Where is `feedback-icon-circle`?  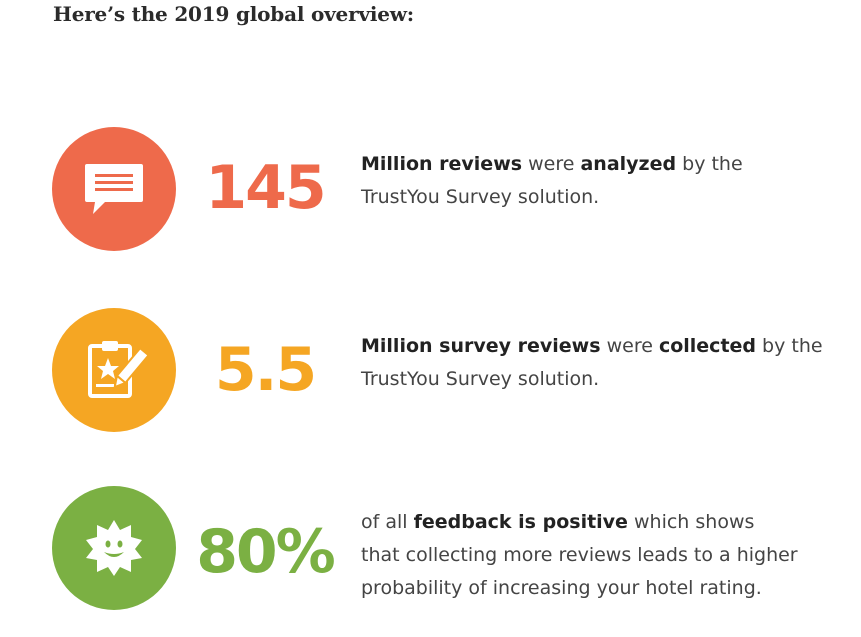 feedback-icon-circle is located at coordinates (114, 548).